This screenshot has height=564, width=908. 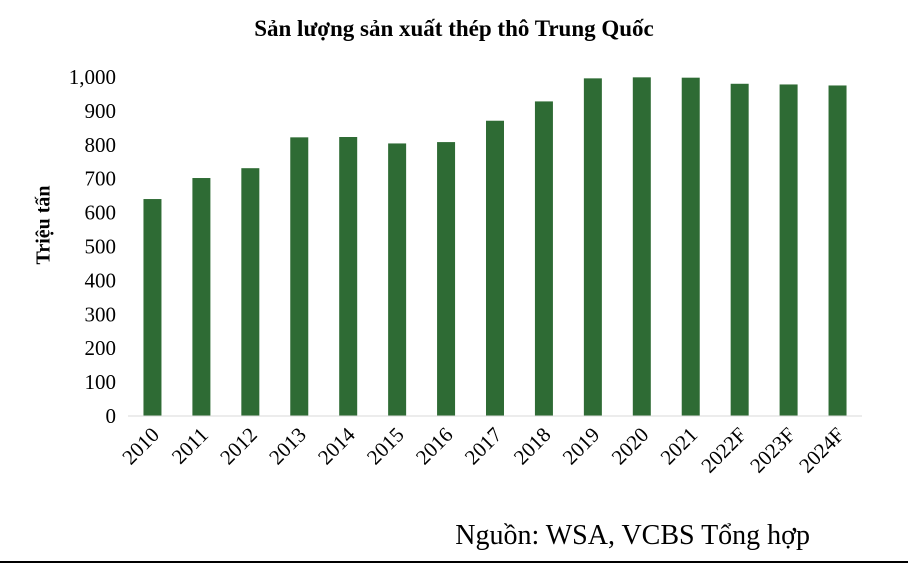 I want to click on bottom-divider, so click(x=454, y=562).